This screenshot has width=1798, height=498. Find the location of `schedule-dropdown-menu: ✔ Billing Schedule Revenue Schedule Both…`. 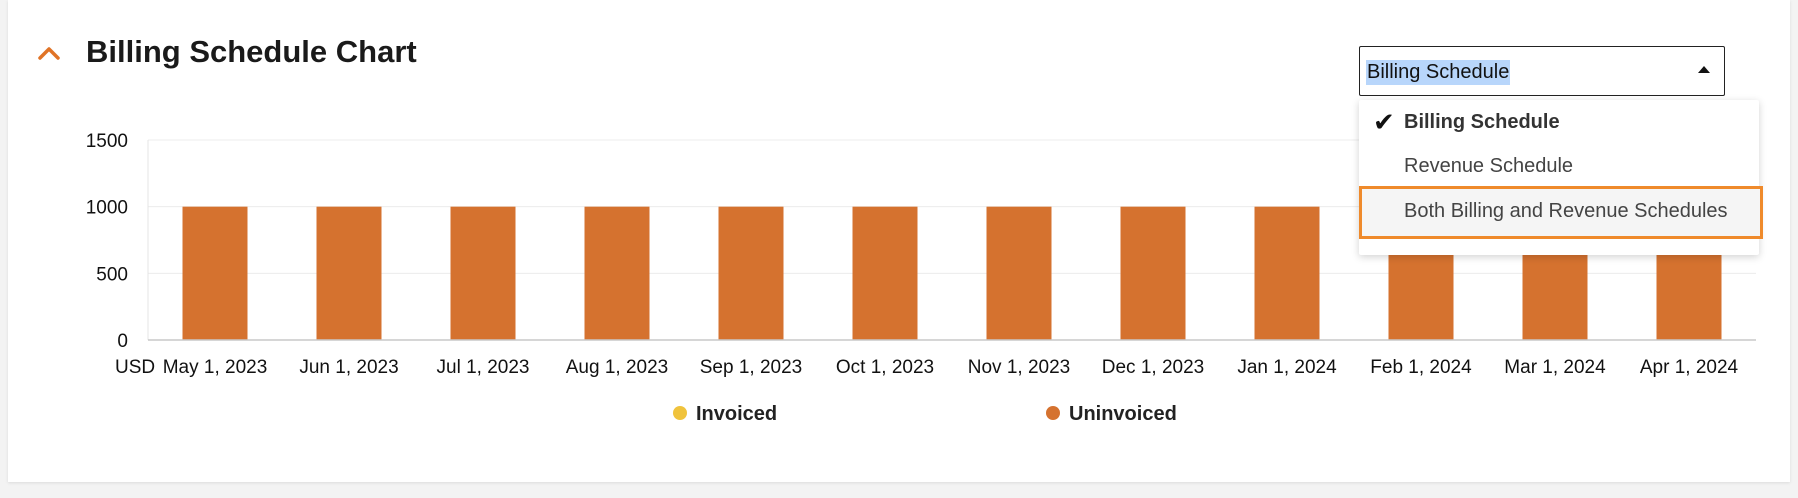

schedule-dropdown-menu: ✔ Billing Schedule Revenue Schedule Both… is located at coordinates (1561, 177).